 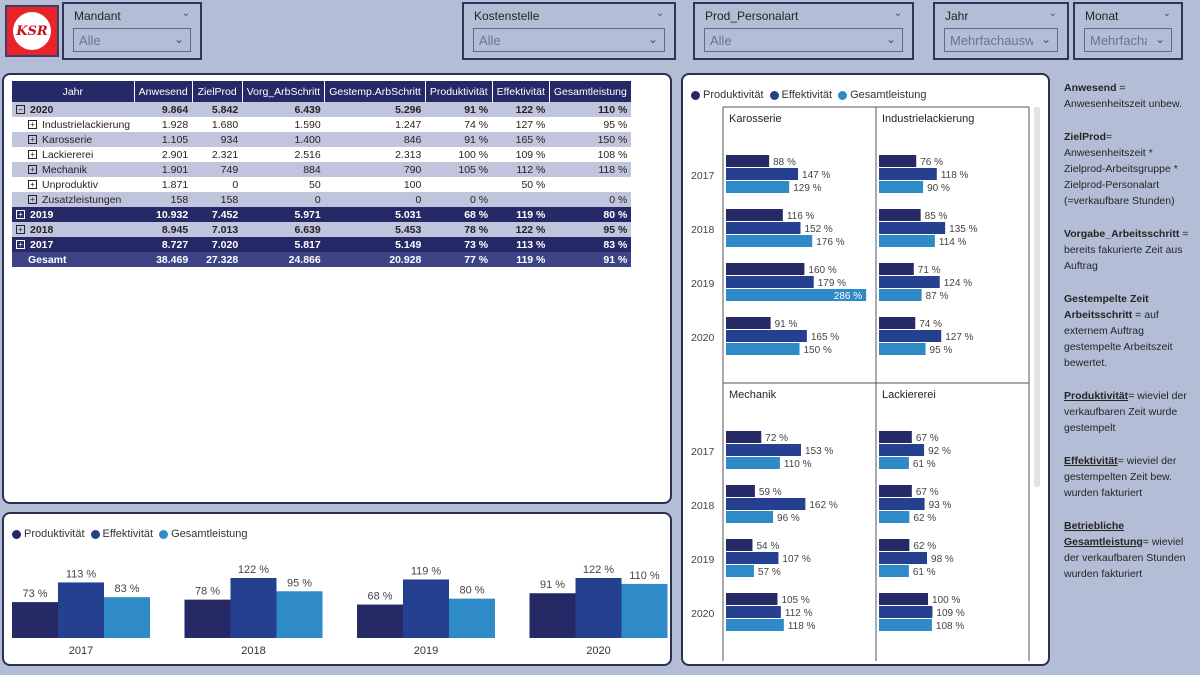 I want to click on column-header: Vorg_ArbSchritt, so click(x=284, y=91).